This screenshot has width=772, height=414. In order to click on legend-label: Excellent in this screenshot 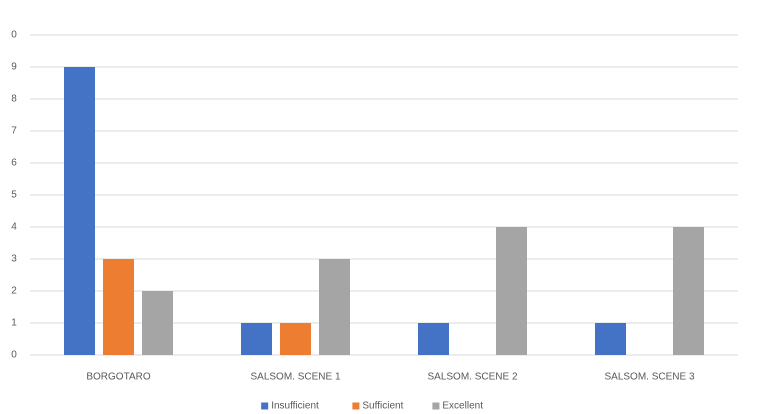, I will do `click(462, 406)`.